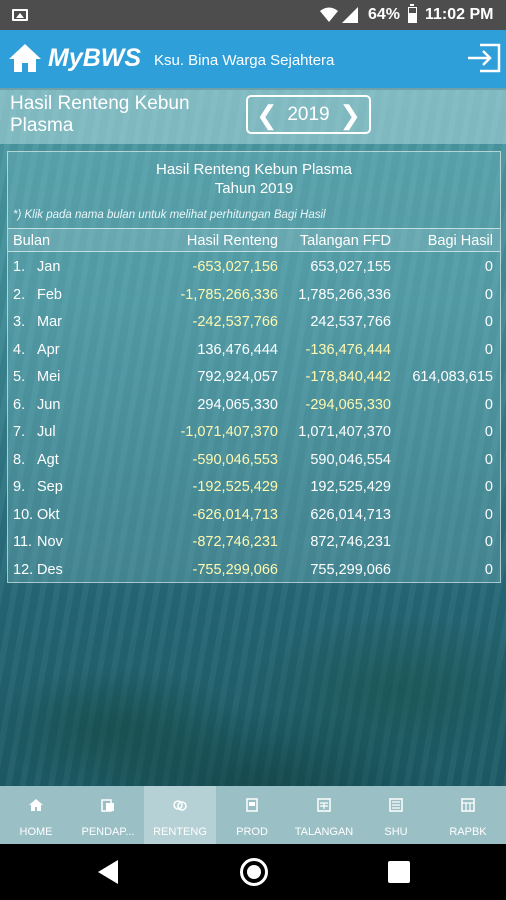 Image resolution: width=506 pixels, height=900 pixels. What do you see at coordinates (350, 322) in the screenshot?
I see `row-talangan-ffd: 242,537,766` at bounding box center [350, 322].